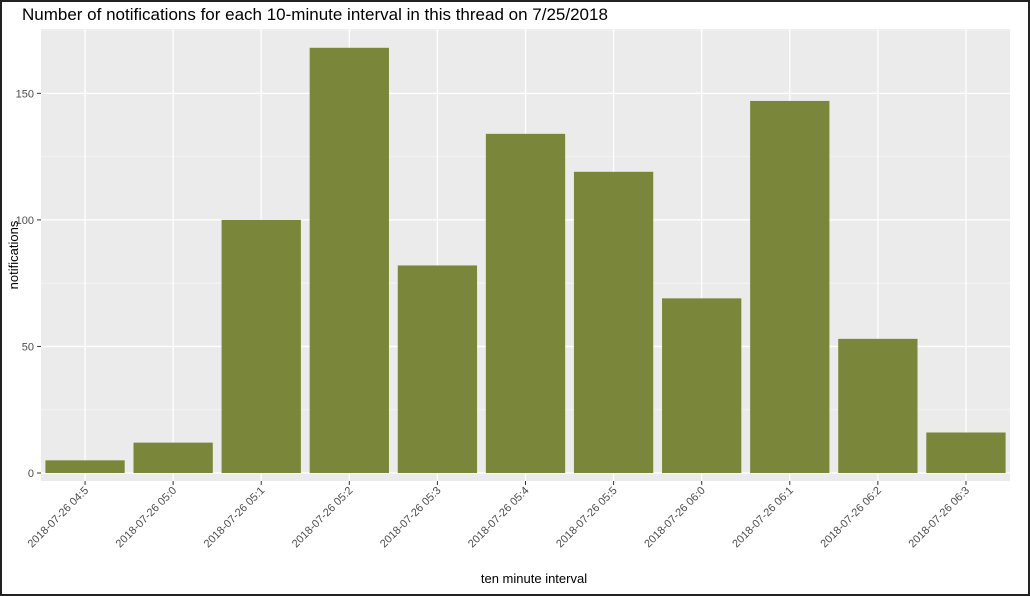 Image resolution: width=1030 pixels, height=596 pixels. I want to click on x-tick-label: 2018-07-26 05:3, so click(411, 518).